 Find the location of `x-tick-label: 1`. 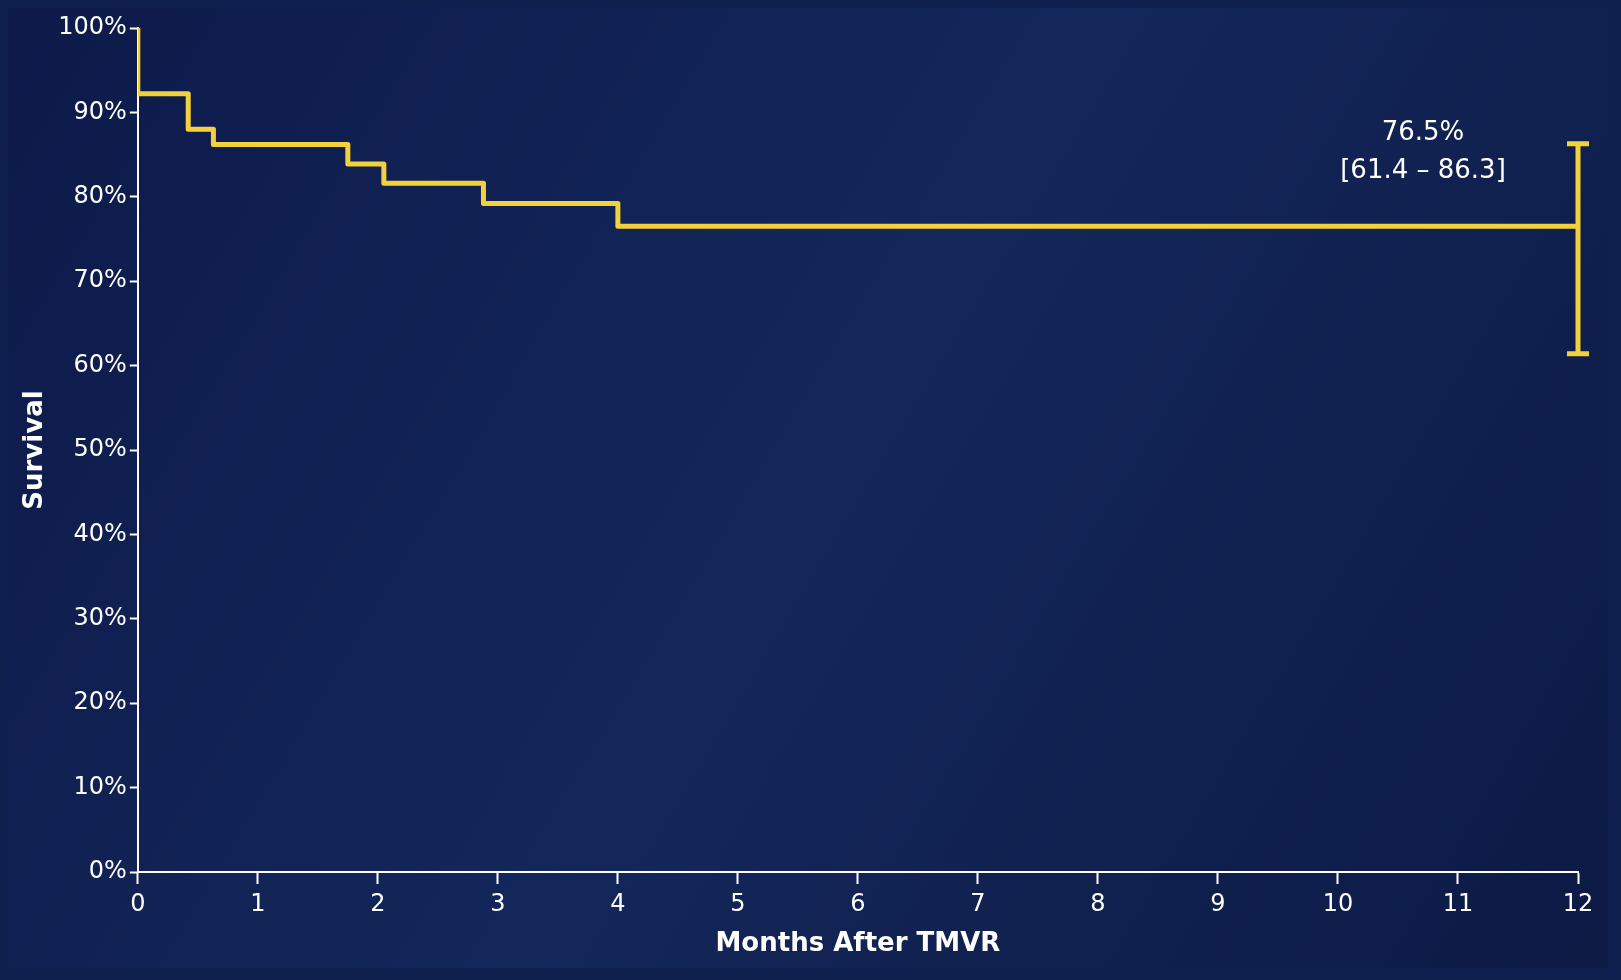

x-tick-label: 1 is located at coordinates (258, 902).